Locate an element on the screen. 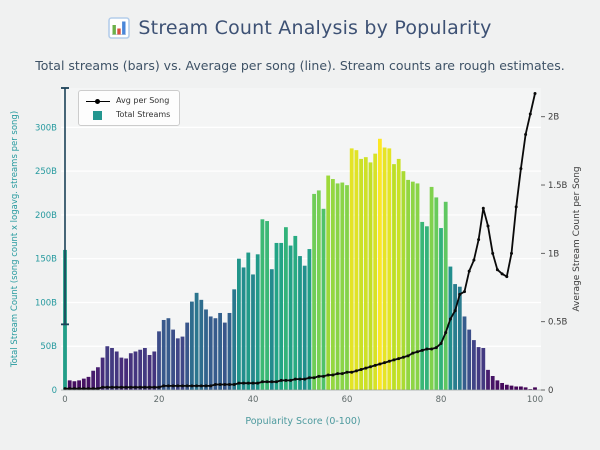  legend-item-avg-per-song: Avg per Song is located at coordinates (128, 101).